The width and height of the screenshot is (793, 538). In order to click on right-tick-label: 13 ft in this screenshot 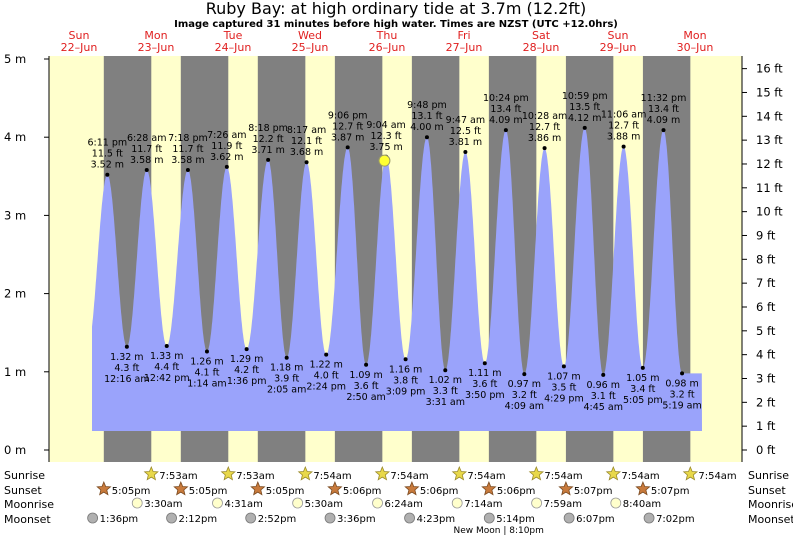, I will do `click(769, 140)`.